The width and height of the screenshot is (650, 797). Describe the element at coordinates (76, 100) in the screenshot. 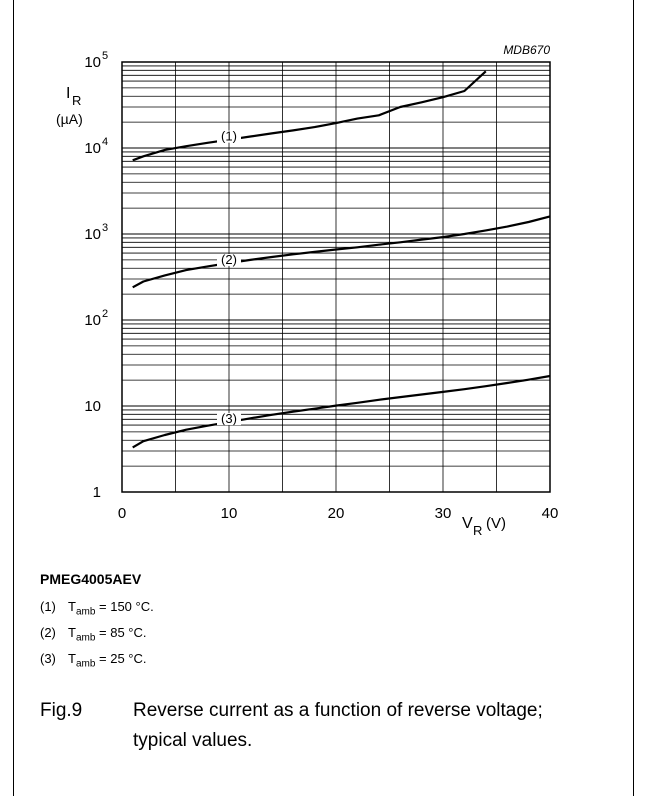

I see `y-axis-label-subscript: R` at that location.